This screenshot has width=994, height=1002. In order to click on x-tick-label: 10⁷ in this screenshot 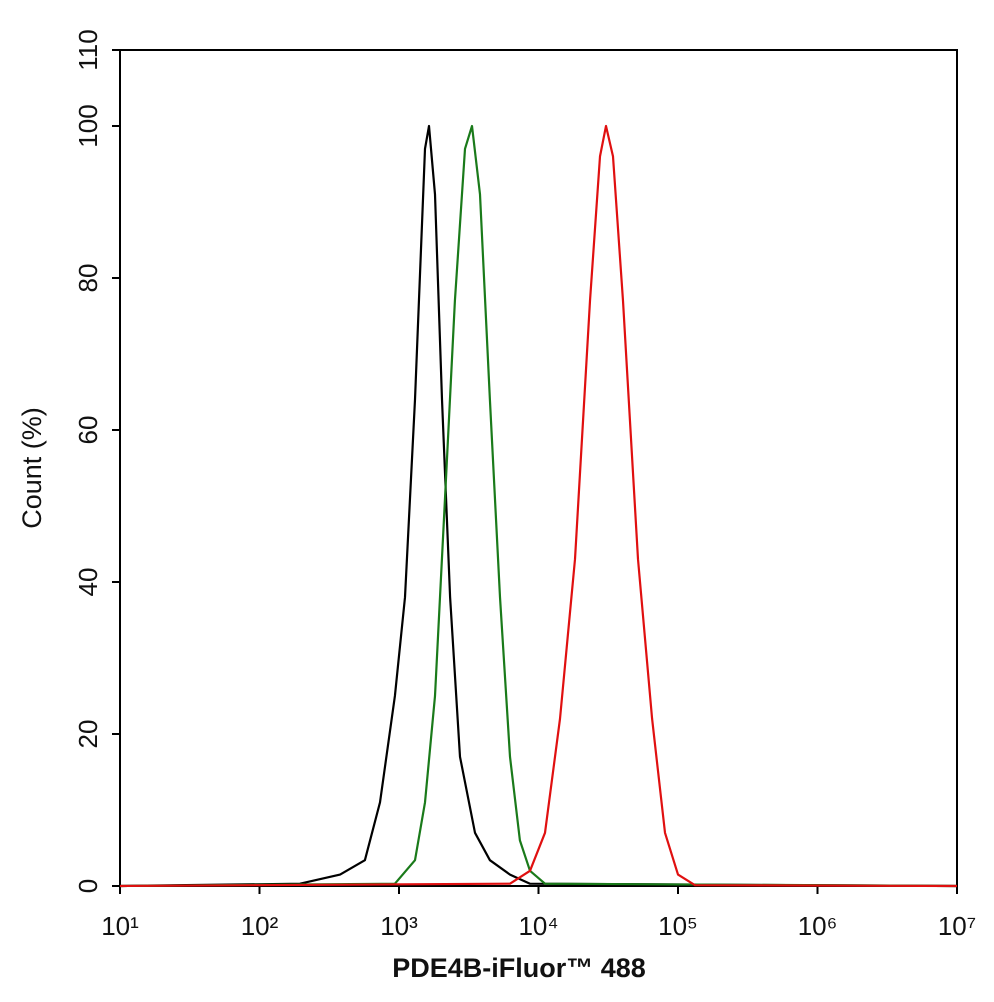, I will do `click(957, 926)`.